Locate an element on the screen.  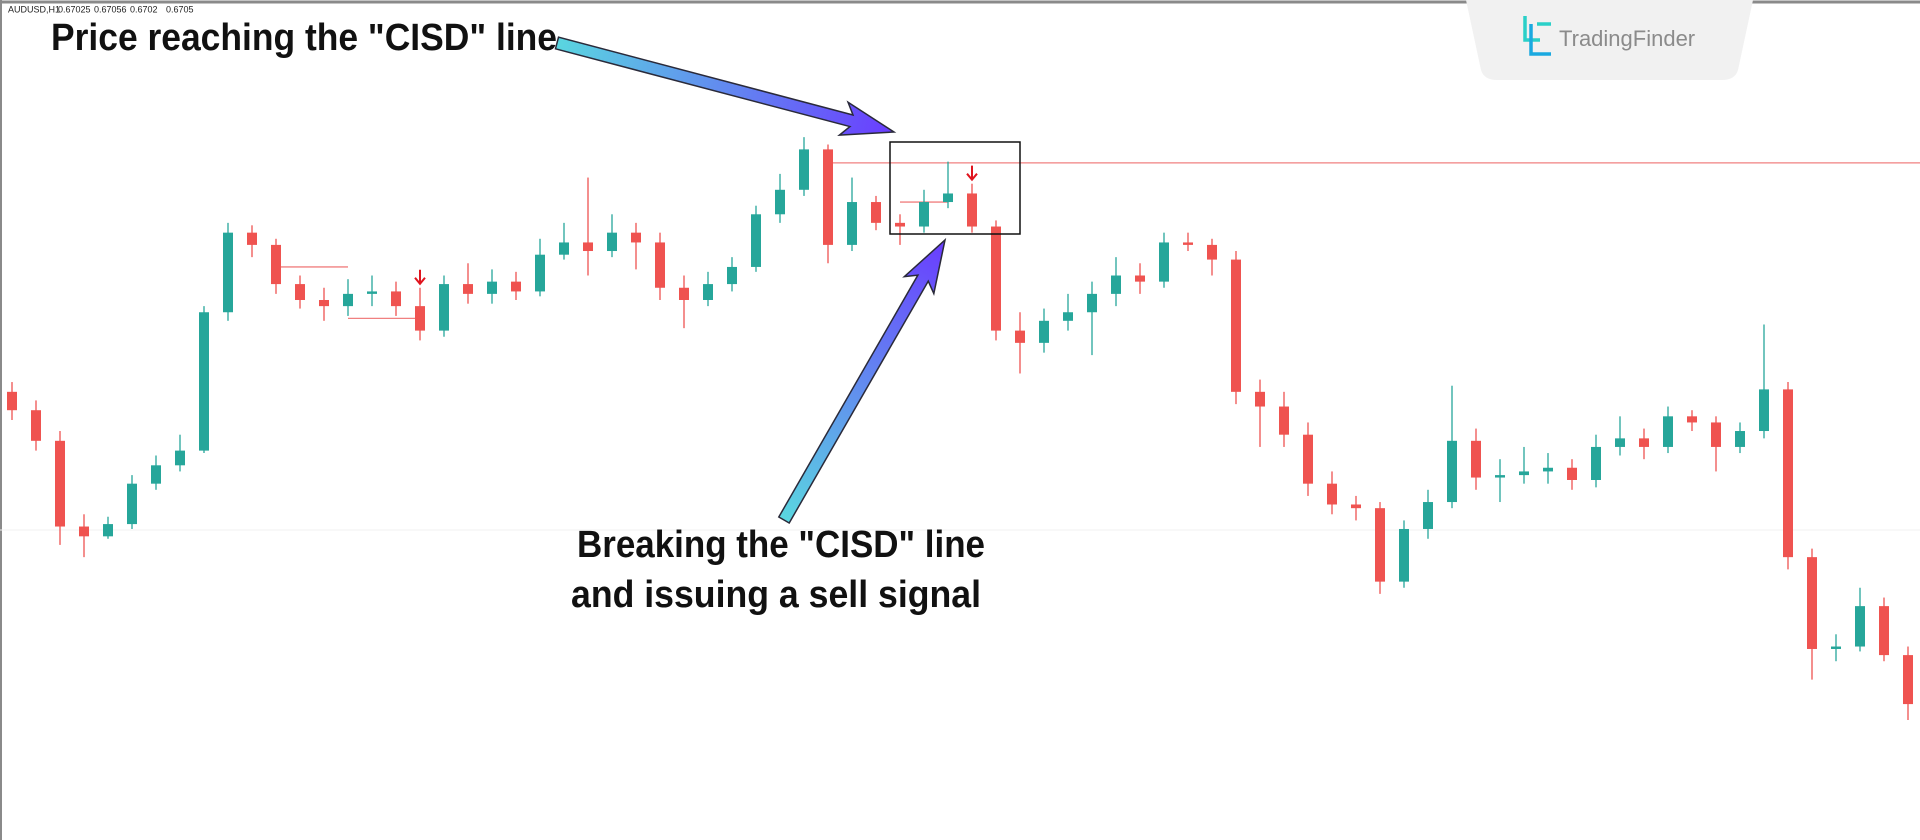
annotation-text: and issuing a sell signal is located at coordinates (776, 595).